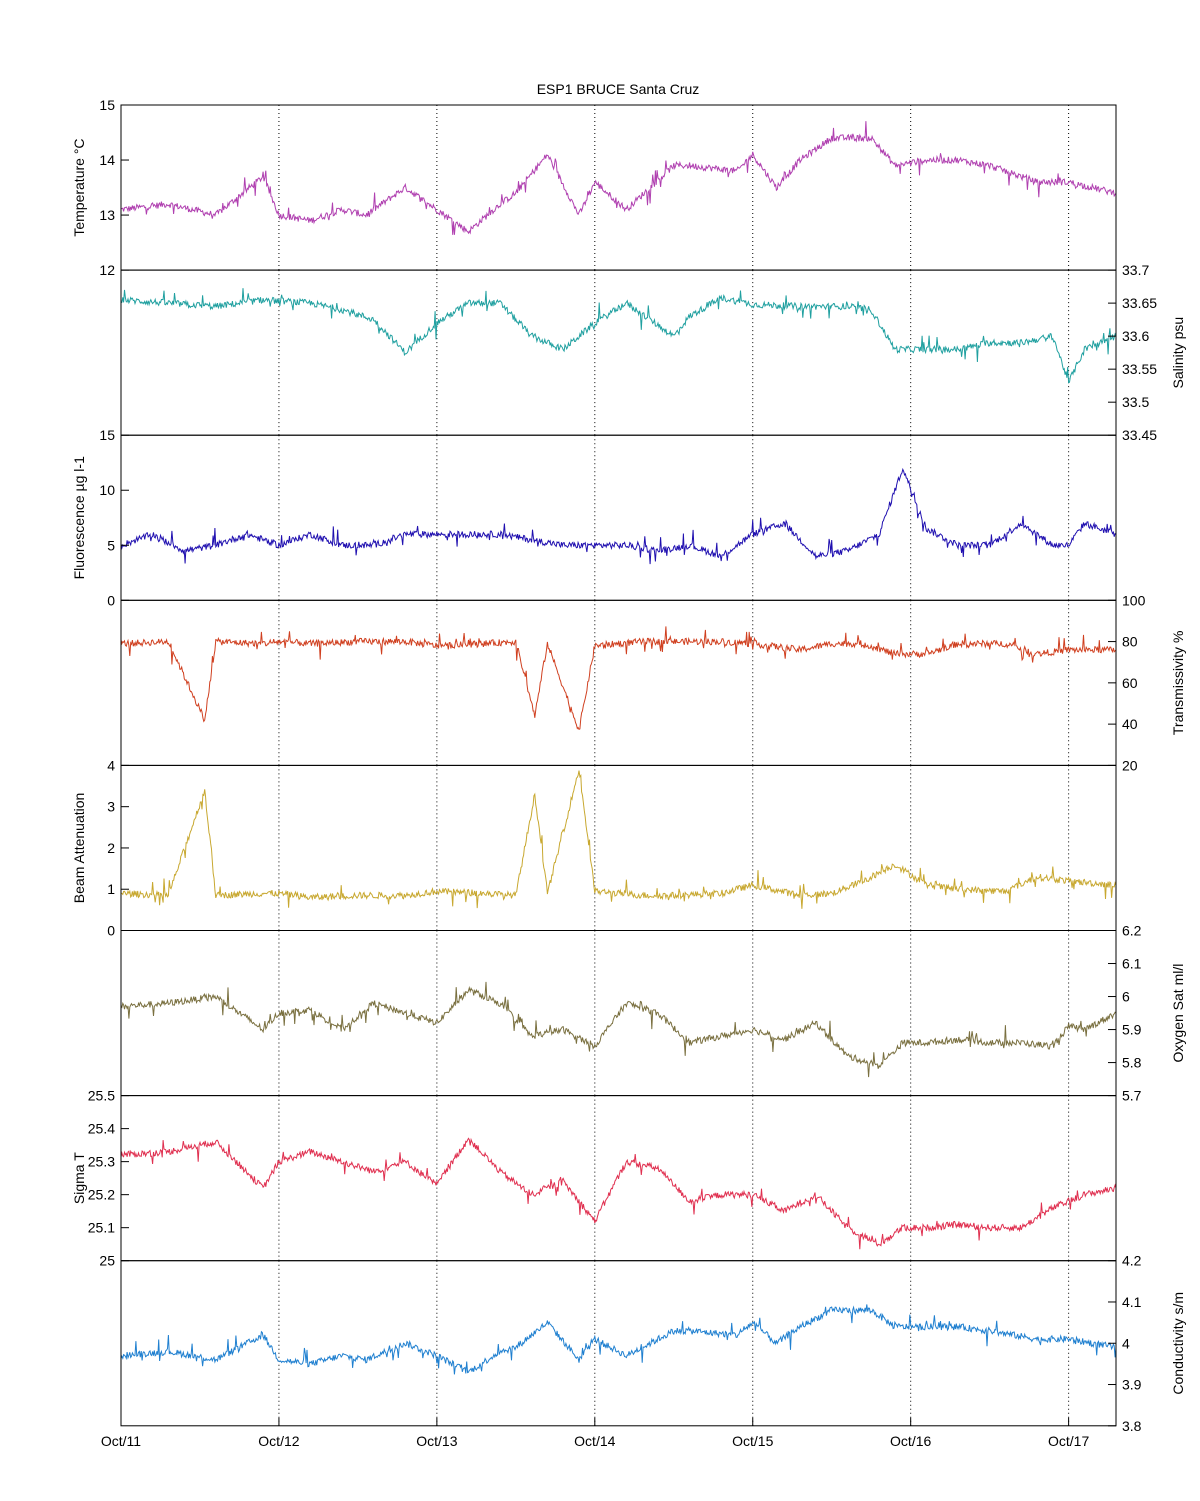  Describe the element at coordinates (1132, 1385) in the screenshot. I see `y-tick-label: 3.9` at that location.